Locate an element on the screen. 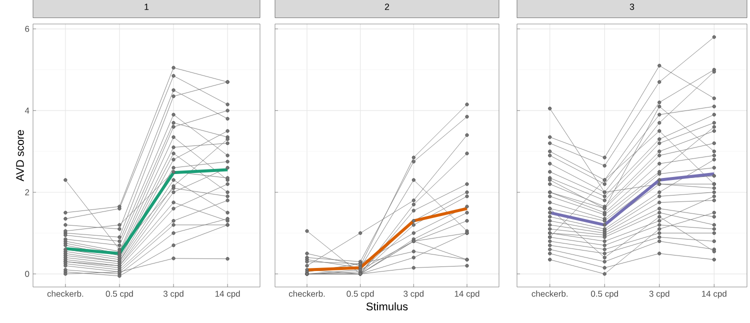 Image resolution: width=750 pixels, height=323 pixels. x-axis-title: Stimulus is located at coordinates (387, 306).